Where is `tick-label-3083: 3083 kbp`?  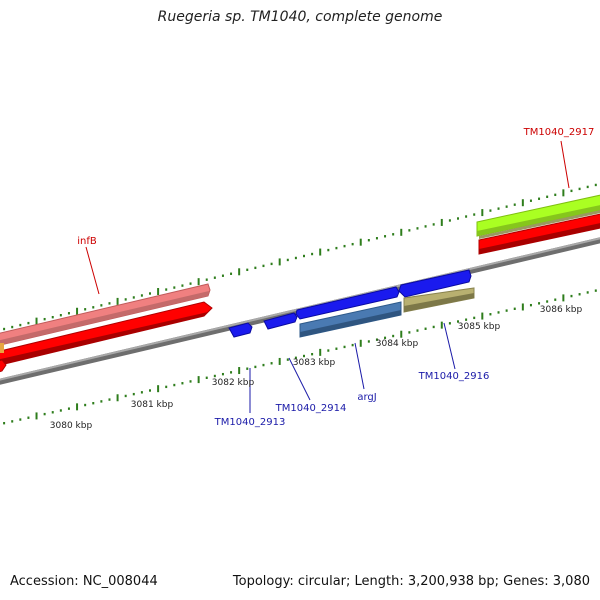
tick-label-3083: 3083 kbp is located at coordinates (314, 363).